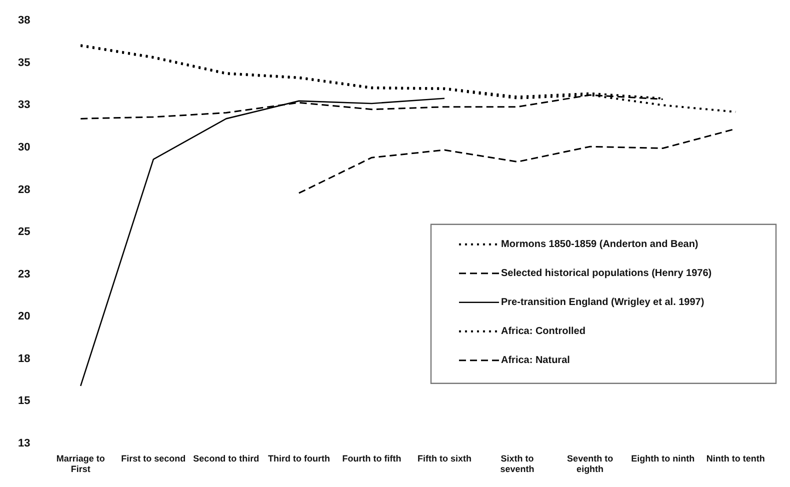 This screenshot has width=790, height=487. What do you see at coordinates (81, 463) in the screenshot?
I see `x-tick-label: Marriage to First` at bounding box center [81, 463].